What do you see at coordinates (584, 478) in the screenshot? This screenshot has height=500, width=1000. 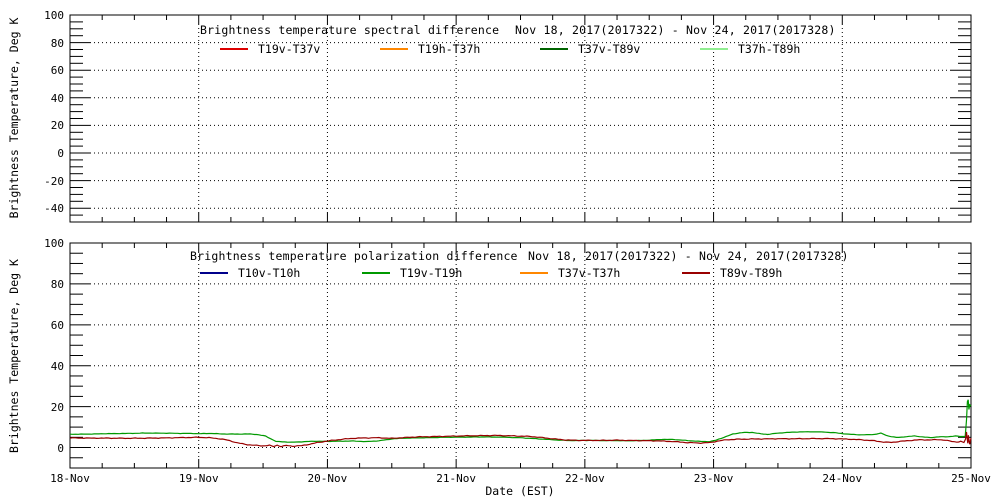 I see `x-tick-label: 22-Nov` at bounding box center [584, 478].